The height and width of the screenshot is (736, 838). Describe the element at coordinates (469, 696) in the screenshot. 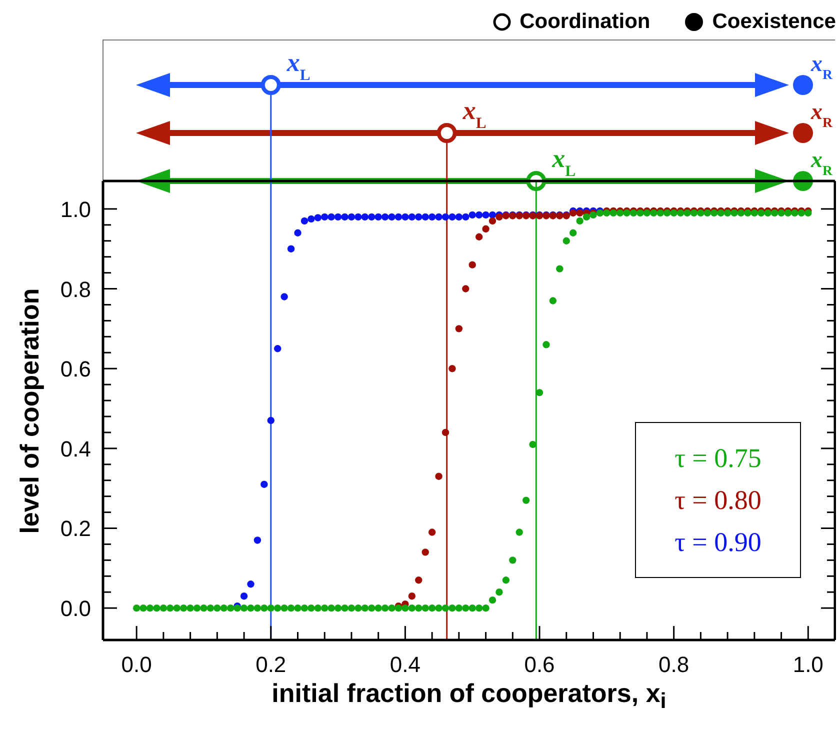

I see `x-axis-title: initial fraction of cooperators, x$_{i}$` at that location.